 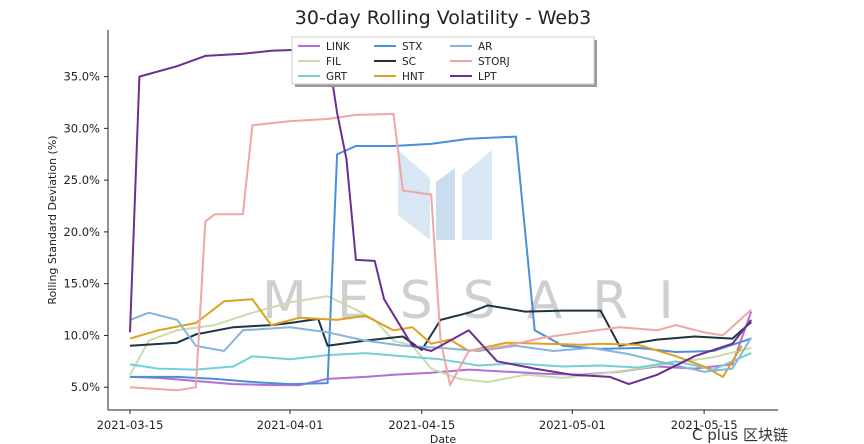 I want to click on y-tick-label: 30.0%, so click(x=81, y=128).